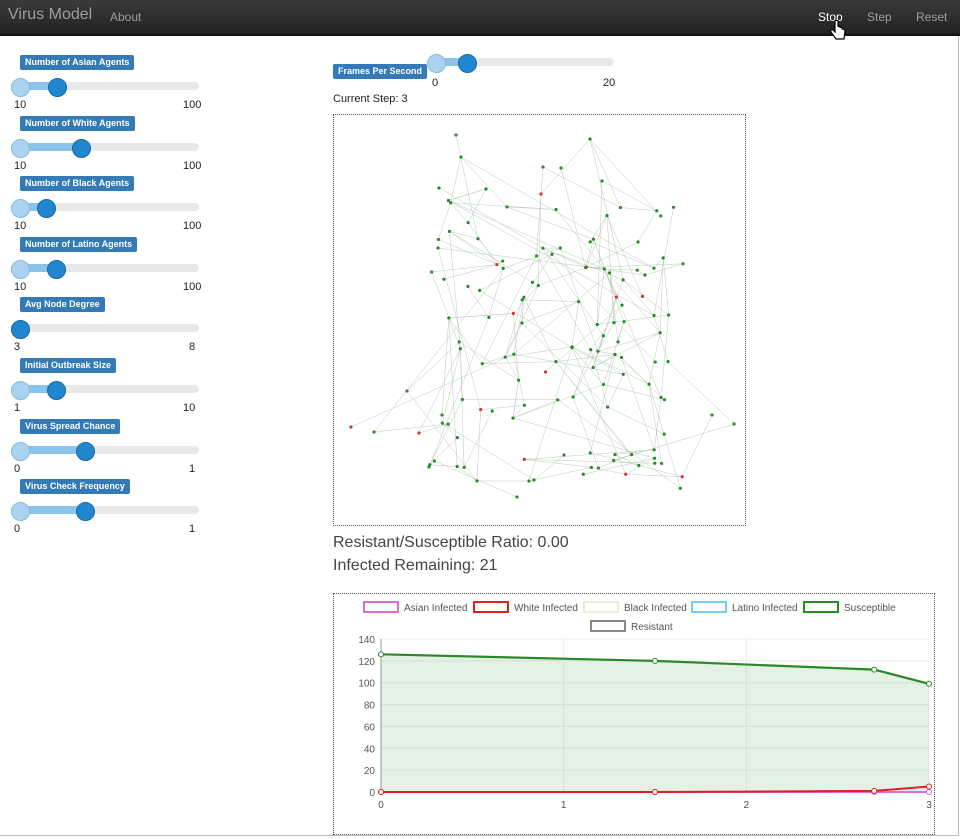  I want to click on number-of-white-agents-slider-min-handle, so click(20, 148).